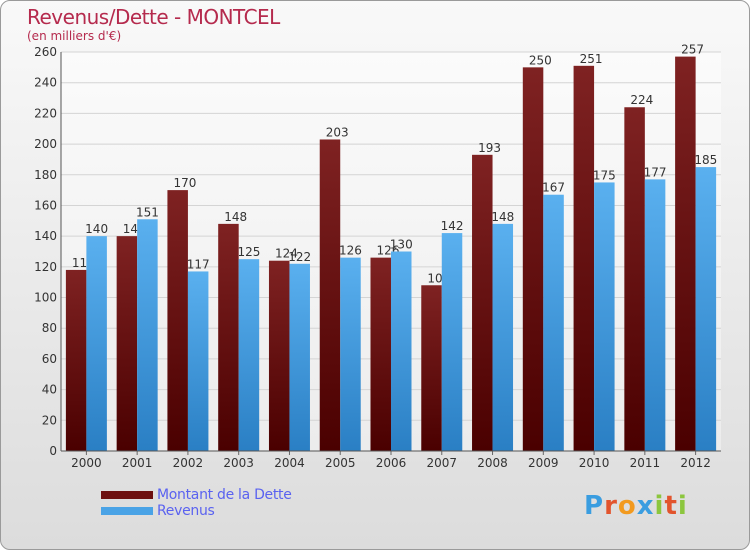 The image size is (750, 550). I want to click on x-tick-label: 2005, so click(340, 463).